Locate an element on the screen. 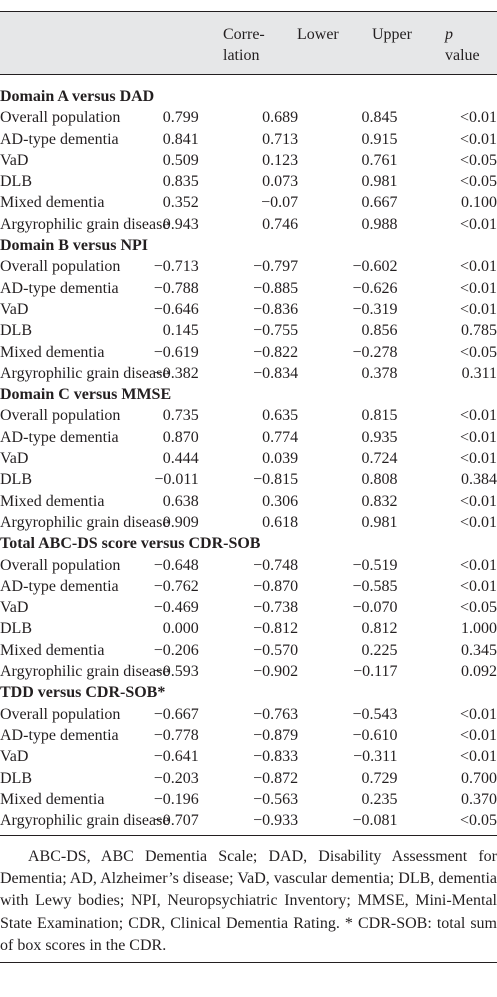  upper-cell: −0.278 is located at coordinates (375, 352).